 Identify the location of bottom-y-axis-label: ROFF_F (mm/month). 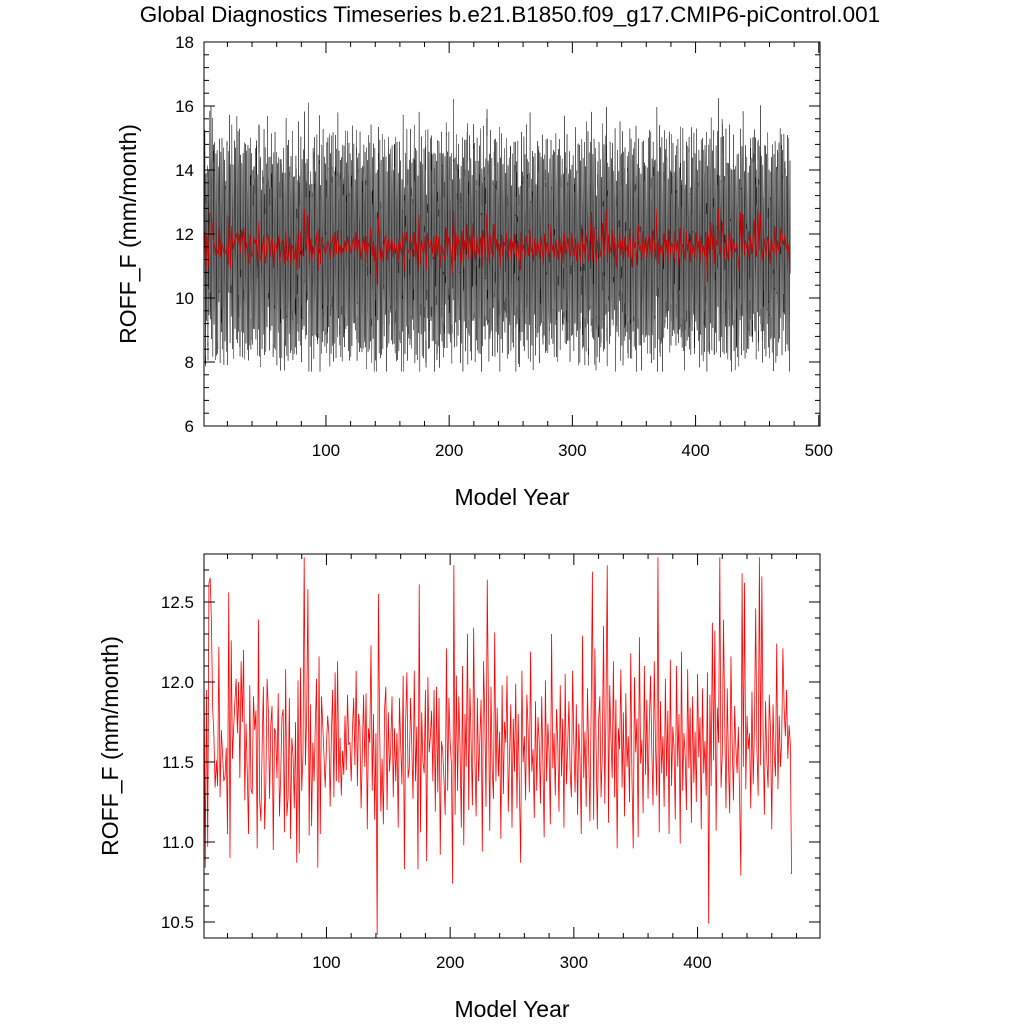
(110, 746).